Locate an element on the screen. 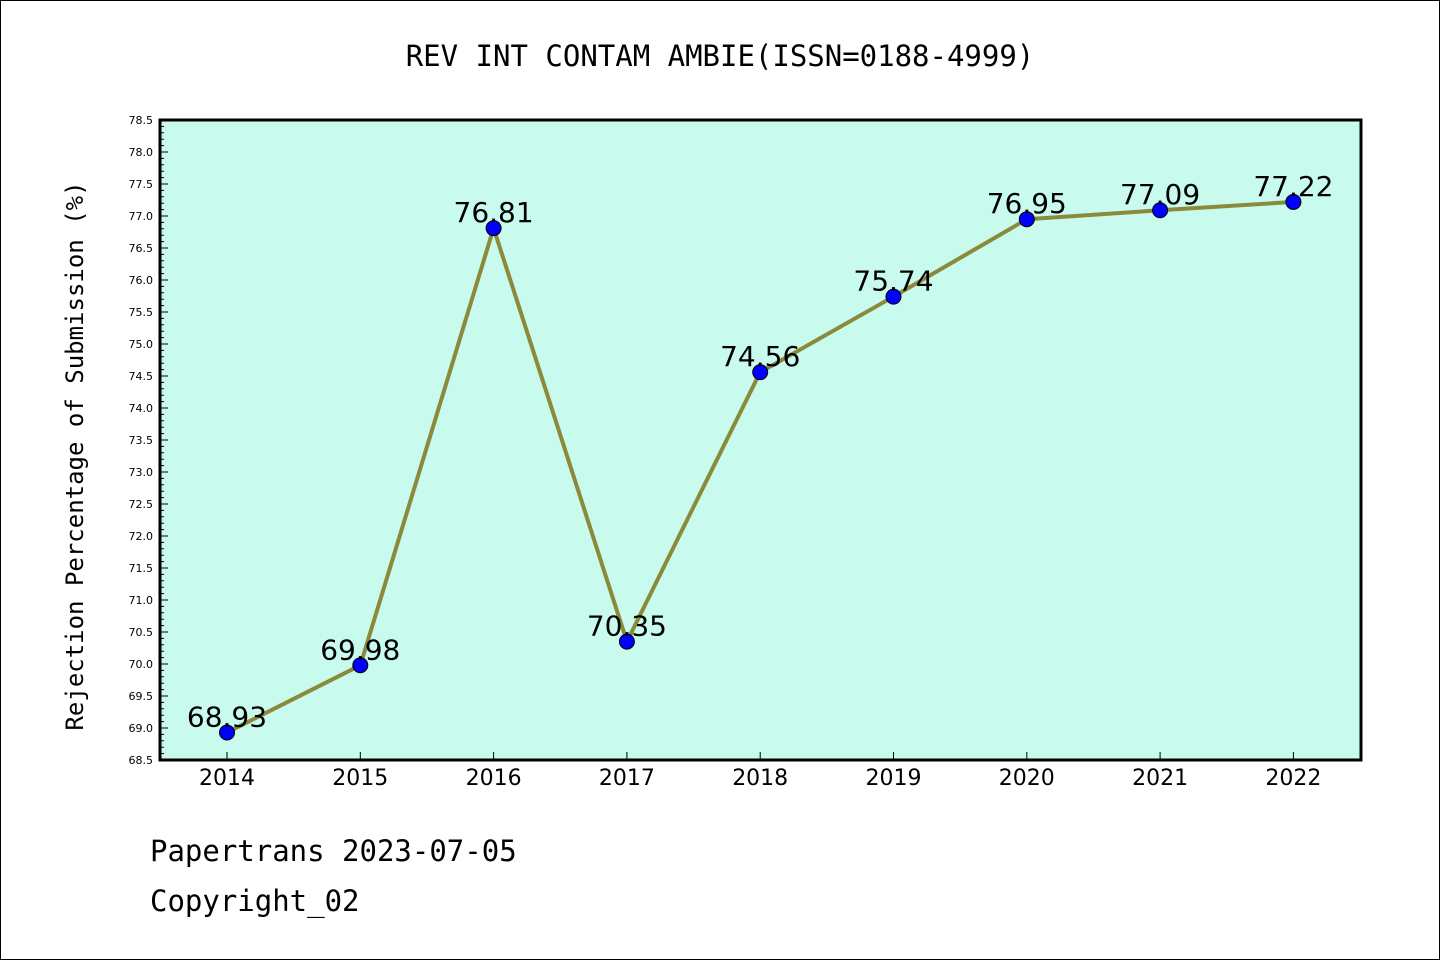 The height and width of the screenshot is (960, 1440). x-tick-label: 2015 is located at coordinates (360, 778).